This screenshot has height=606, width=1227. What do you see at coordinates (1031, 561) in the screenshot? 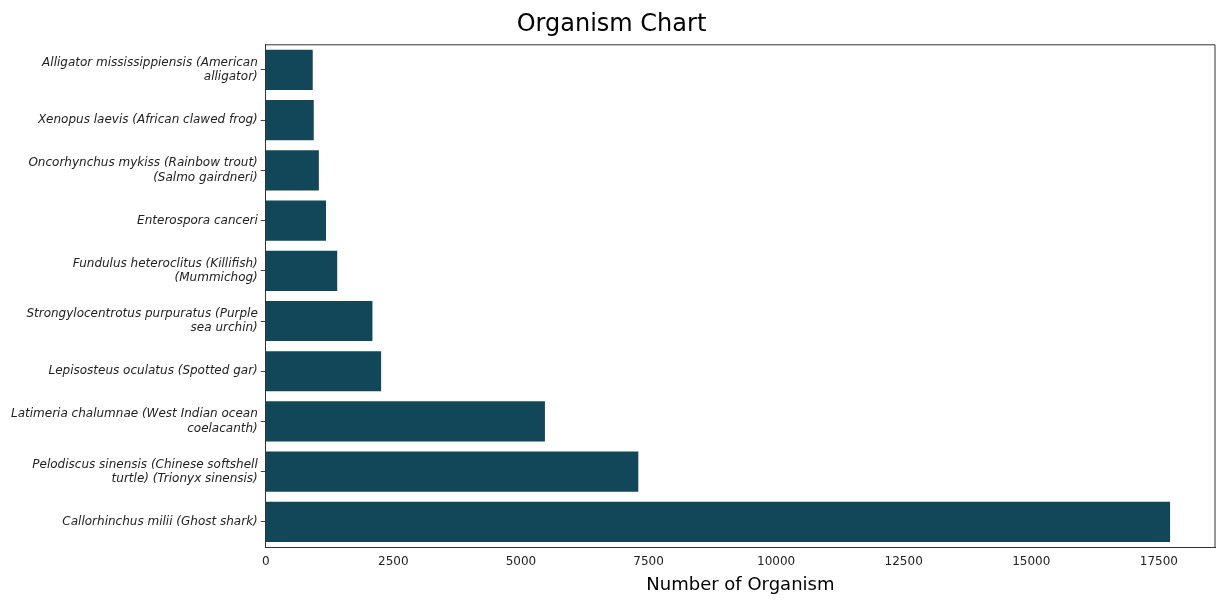
I see `x-tick-label: 15000` at bounding box center [1031, 561].